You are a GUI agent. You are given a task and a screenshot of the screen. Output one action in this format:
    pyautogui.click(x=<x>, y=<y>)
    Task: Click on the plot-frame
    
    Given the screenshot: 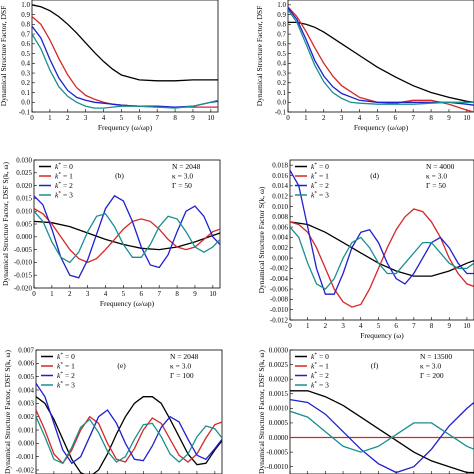 What is the action you would take?
    pyautogui.click(x=380, y=56)
    